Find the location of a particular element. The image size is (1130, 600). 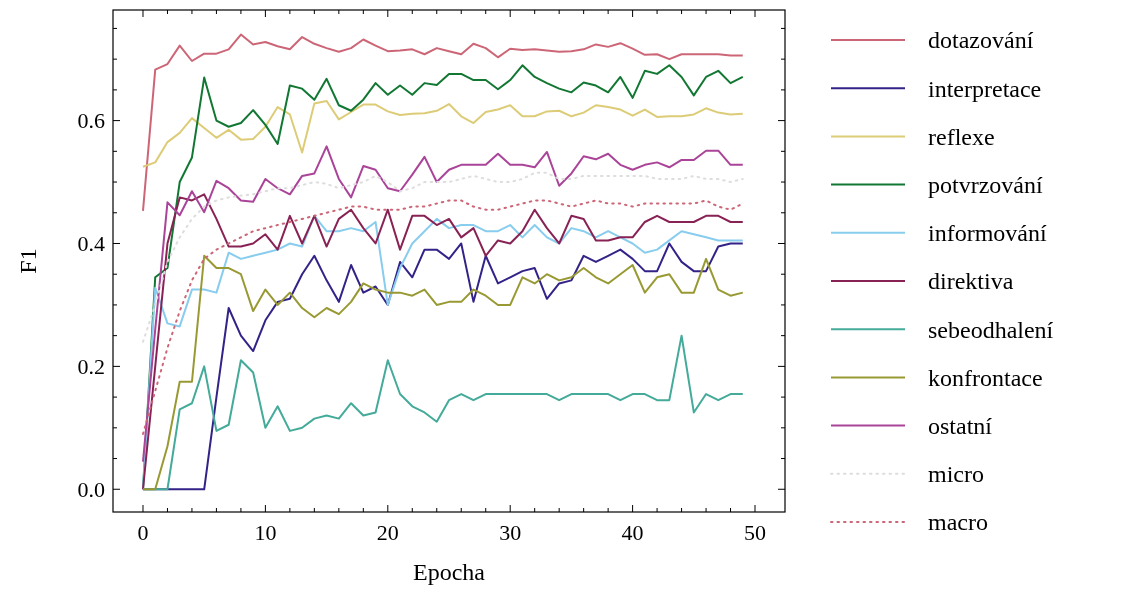

x-tick-label: 20 is located at coordinates (387, 532).